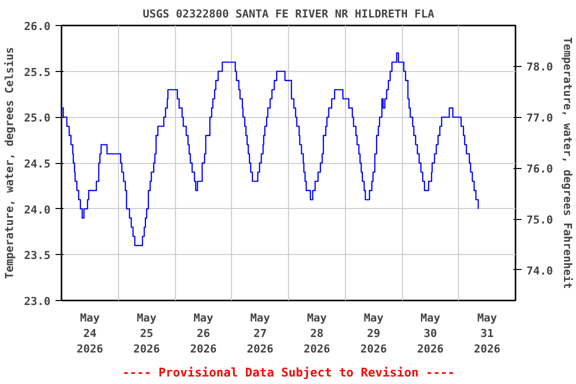 The width and height of the screenshot is (576, 384). What do you see at coordinates (539, 118) in the screenshot?
I see `y2-tick-label: 77.0` at bounding box center [539, 118].